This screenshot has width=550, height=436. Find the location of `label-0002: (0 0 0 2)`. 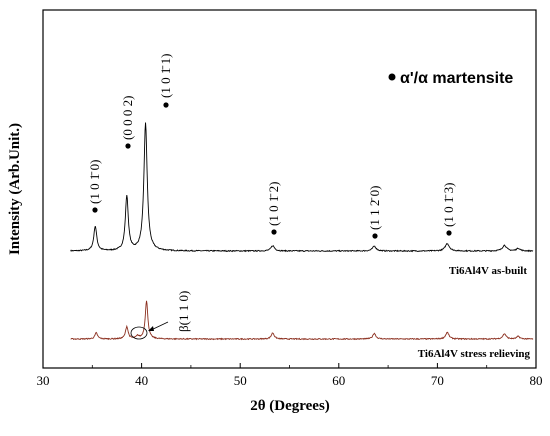

label-0002: (0 0 0 2) is located at coordinates (127, 118).